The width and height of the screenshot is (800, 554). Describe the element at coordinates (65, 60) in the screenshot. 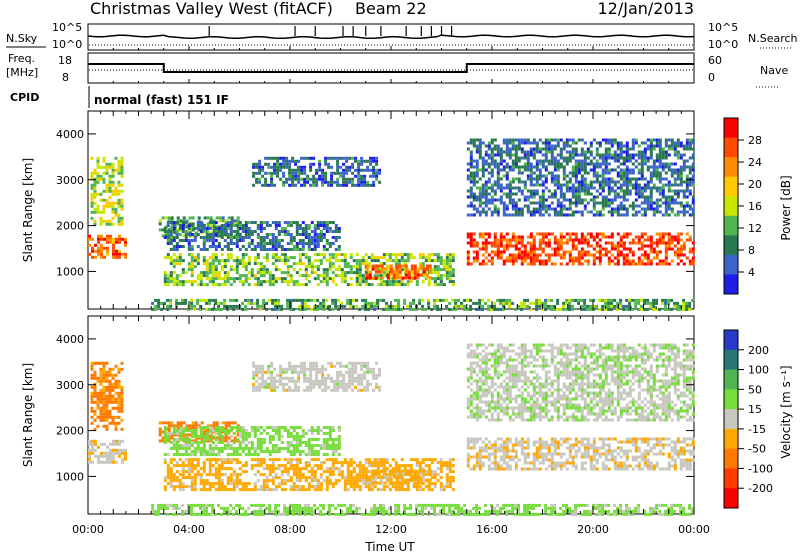

I see `freq-tick-top: 18` at that location.